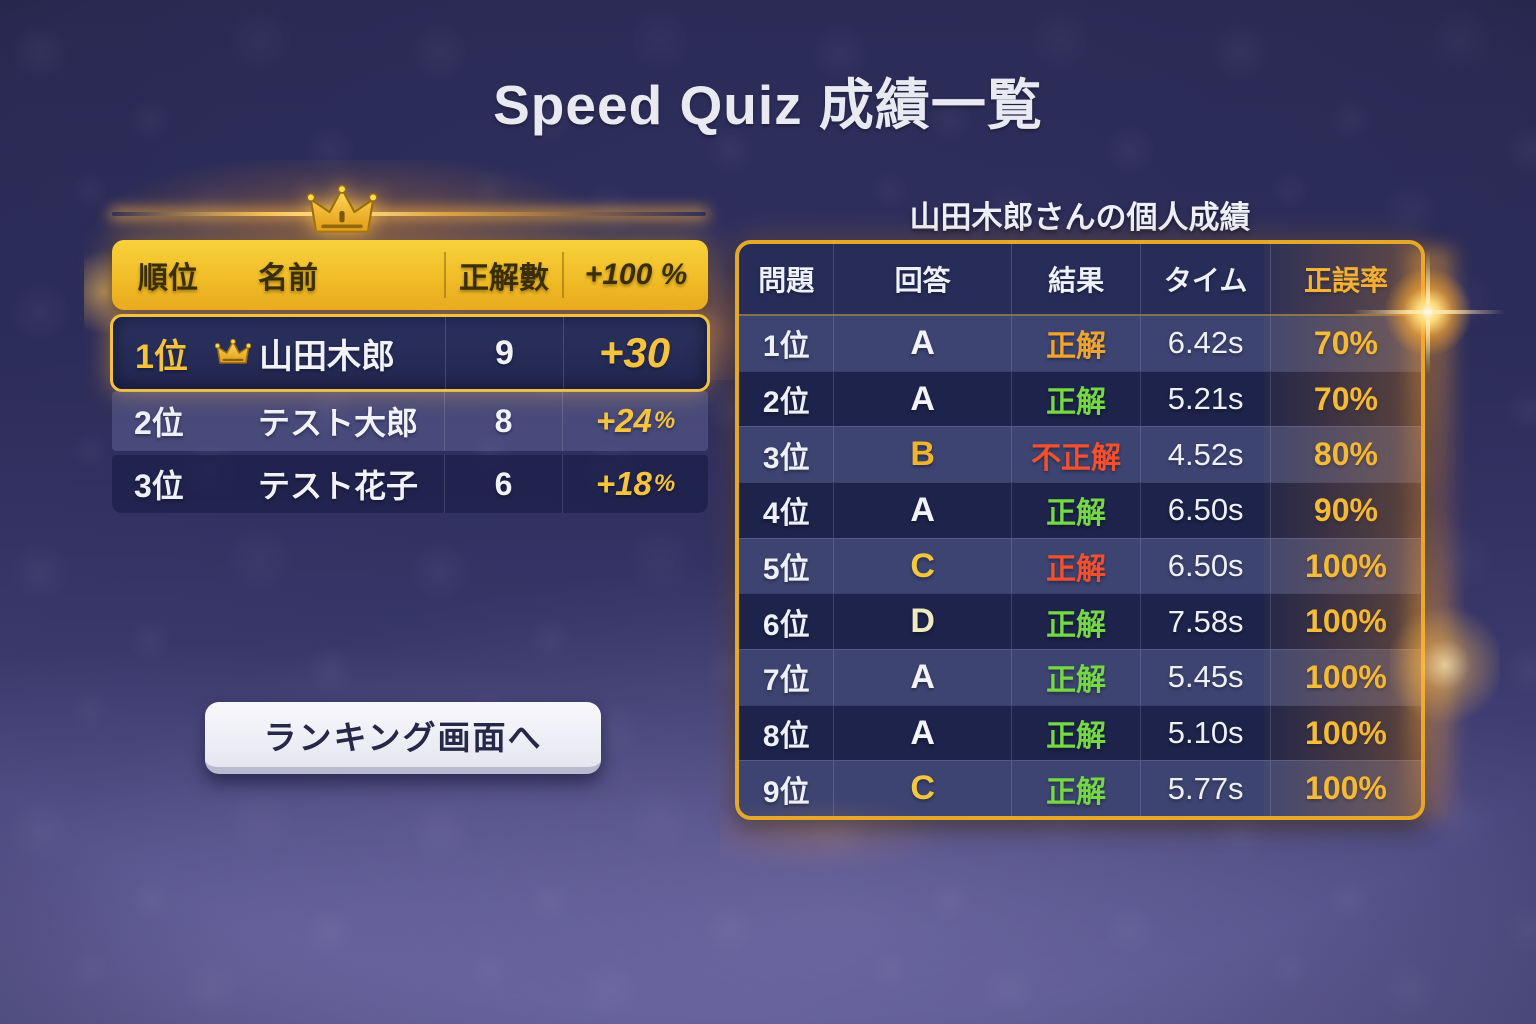  Describe the element at coordinates (923, 455) in the screenshot. I see `answer-letter: B` at that location.